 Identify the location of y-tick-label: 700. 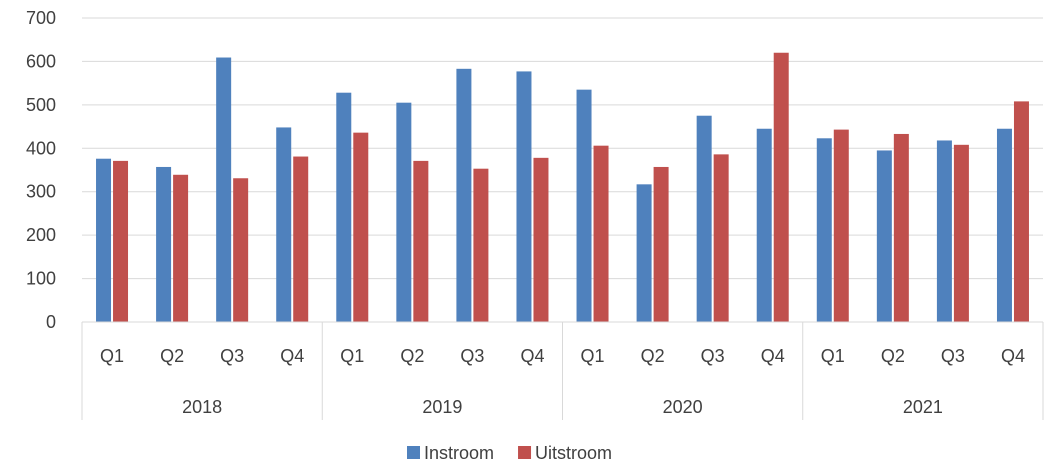
(41, 18).